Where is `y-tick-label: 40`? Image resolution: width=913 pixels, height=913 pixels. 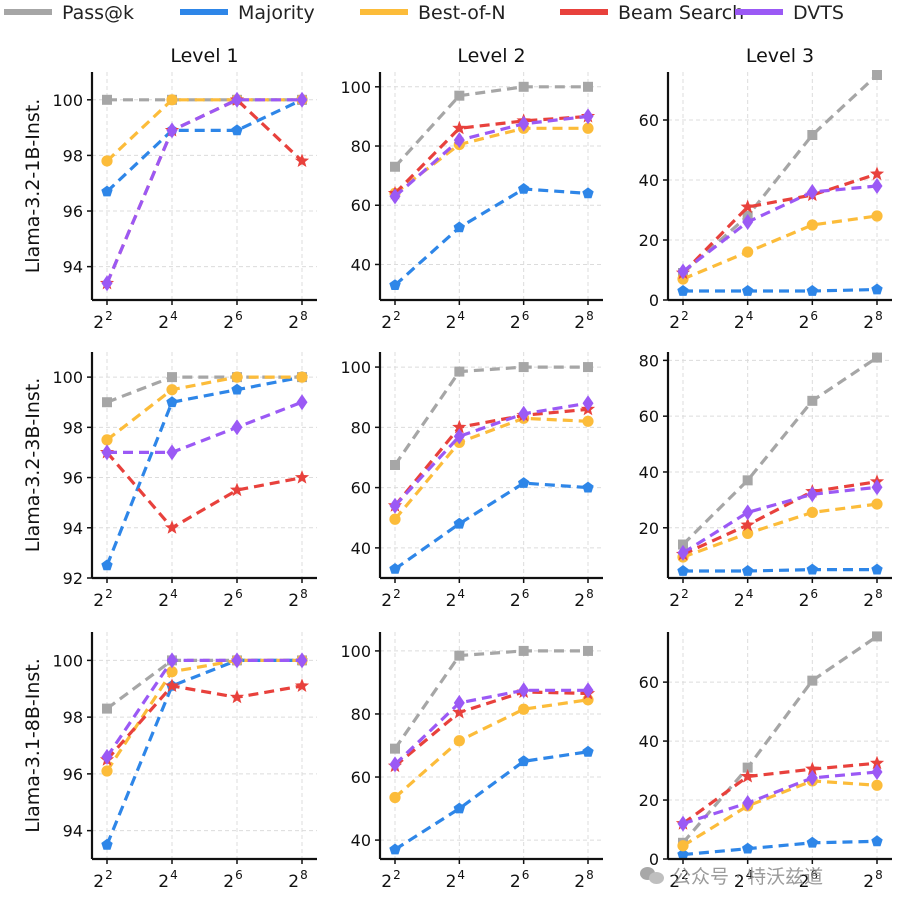
y-tick-label: 40 is located at coordinates (361, 548).